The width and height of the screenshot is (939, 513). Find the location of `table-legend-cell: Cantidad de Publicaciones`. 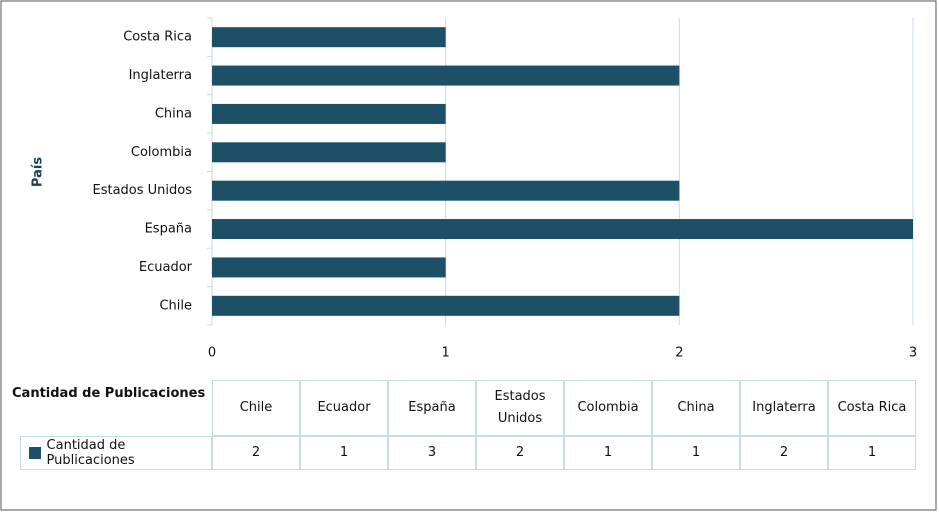

table-legend-cell: Cantidad de Publicaciones is located at coordinates (116, 453).